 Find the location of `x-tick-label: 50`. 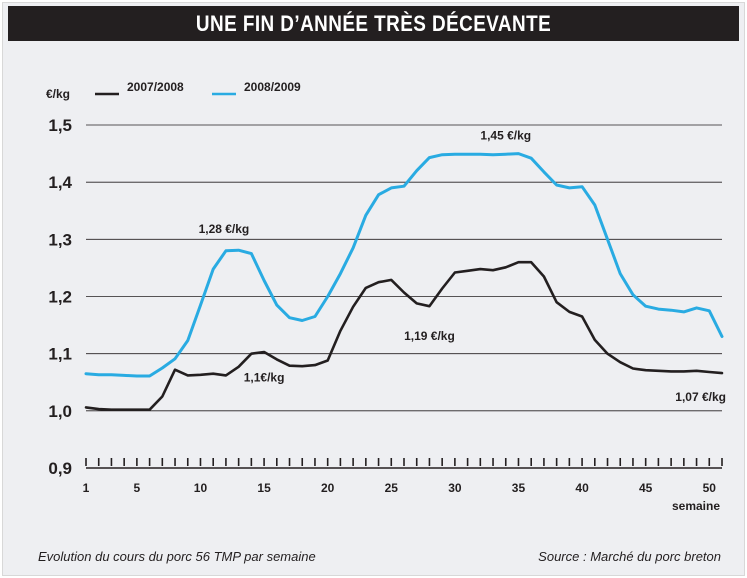

x-tick-label: 50 is located at coordinates (710, 488).